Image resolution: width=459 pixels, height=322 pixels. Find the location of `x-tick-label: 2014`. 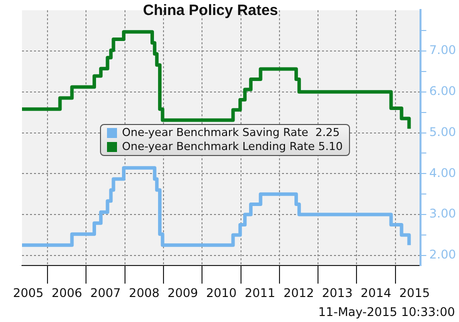

x-tick-label: 2014 is located at coordinates (376, 293).